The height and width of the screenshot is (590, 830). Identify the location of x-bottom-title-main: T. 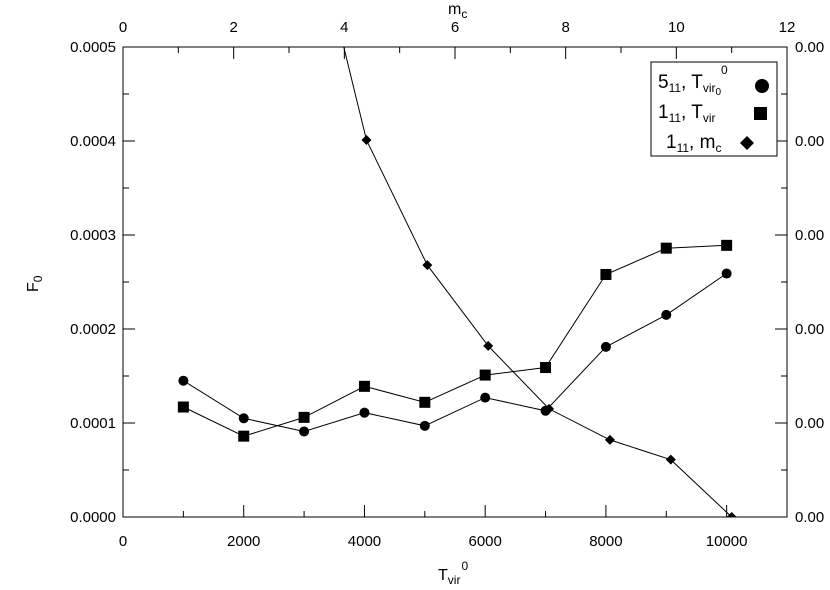
(443, 575).